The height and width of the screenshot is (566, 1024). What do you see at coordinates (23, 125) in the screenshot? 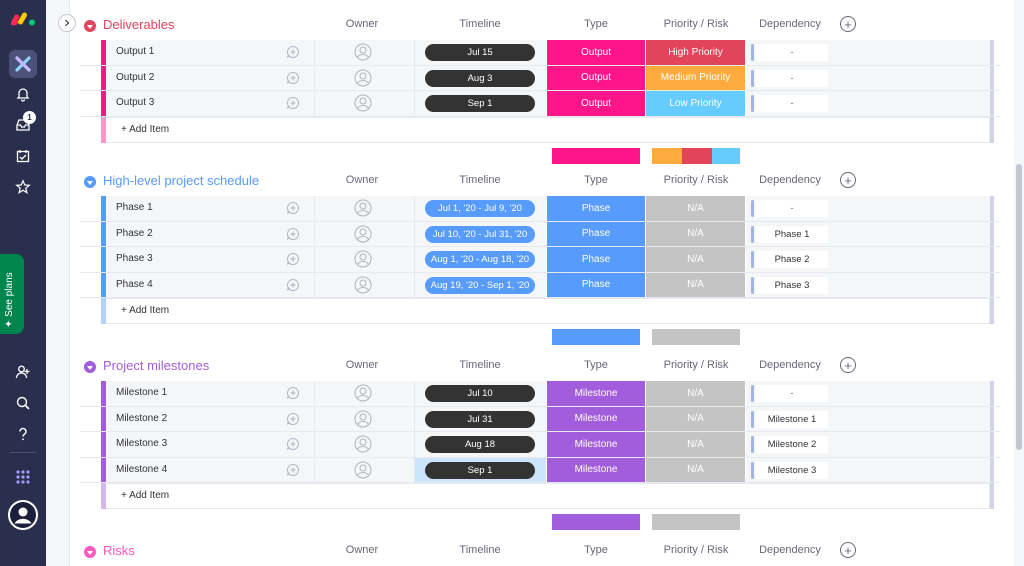
I see `inbox-button: 1` at bounding box center [23, 125].